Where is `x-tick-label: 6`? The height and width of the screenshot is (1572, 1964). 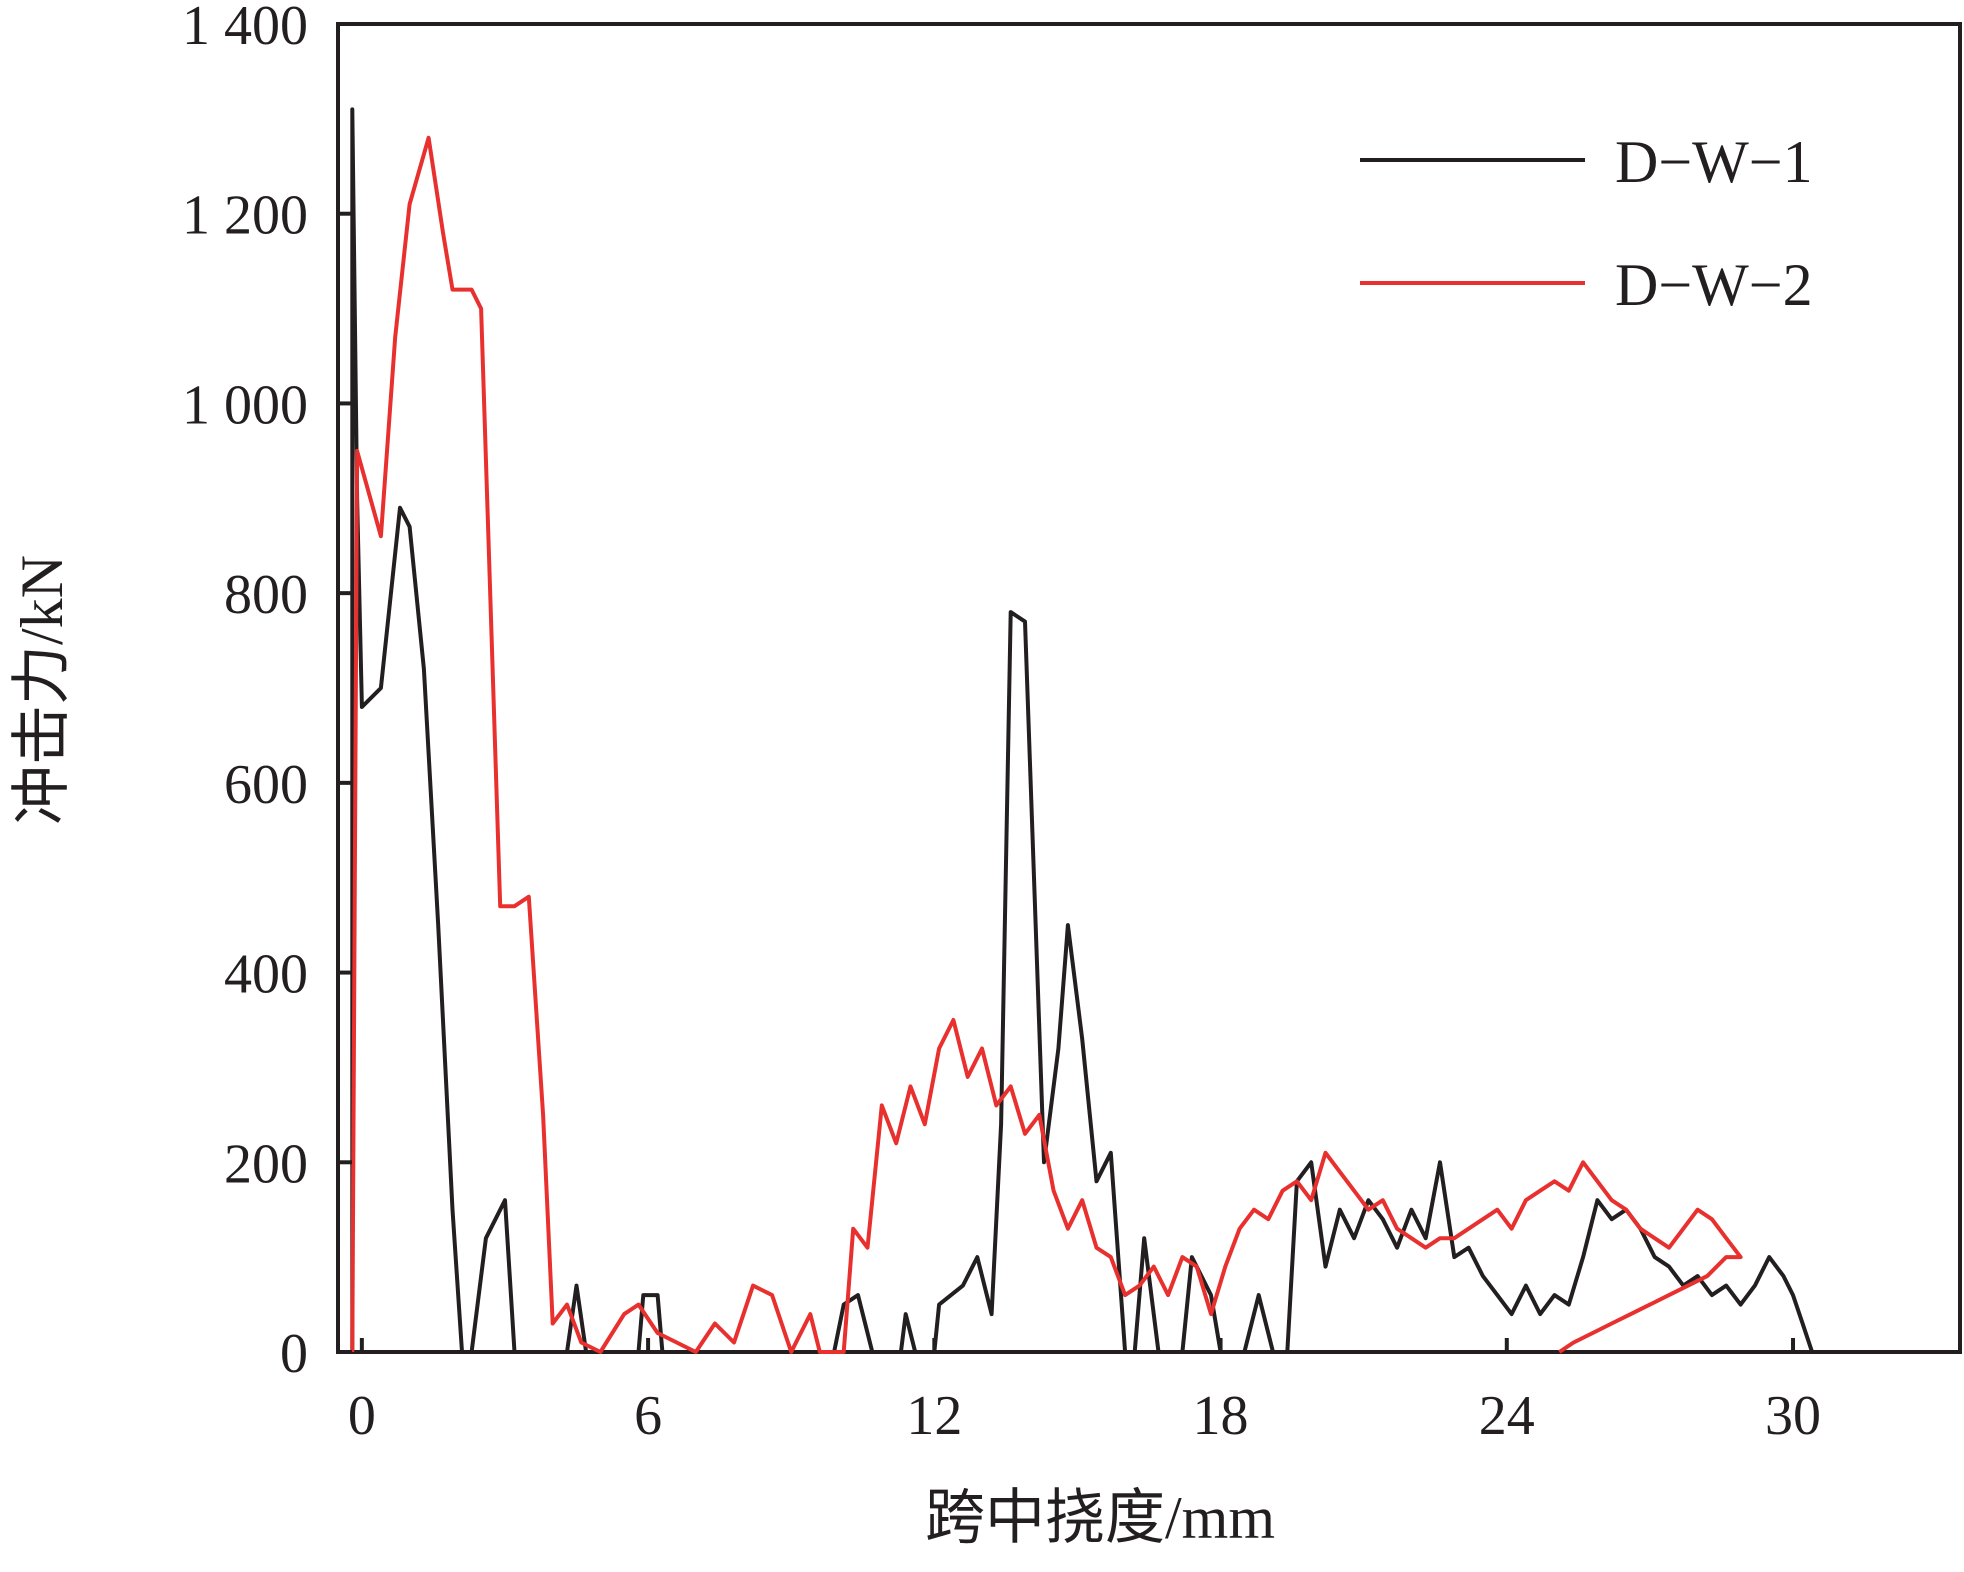 x-tick-label: 6 is located at coordinates (648, 1416).